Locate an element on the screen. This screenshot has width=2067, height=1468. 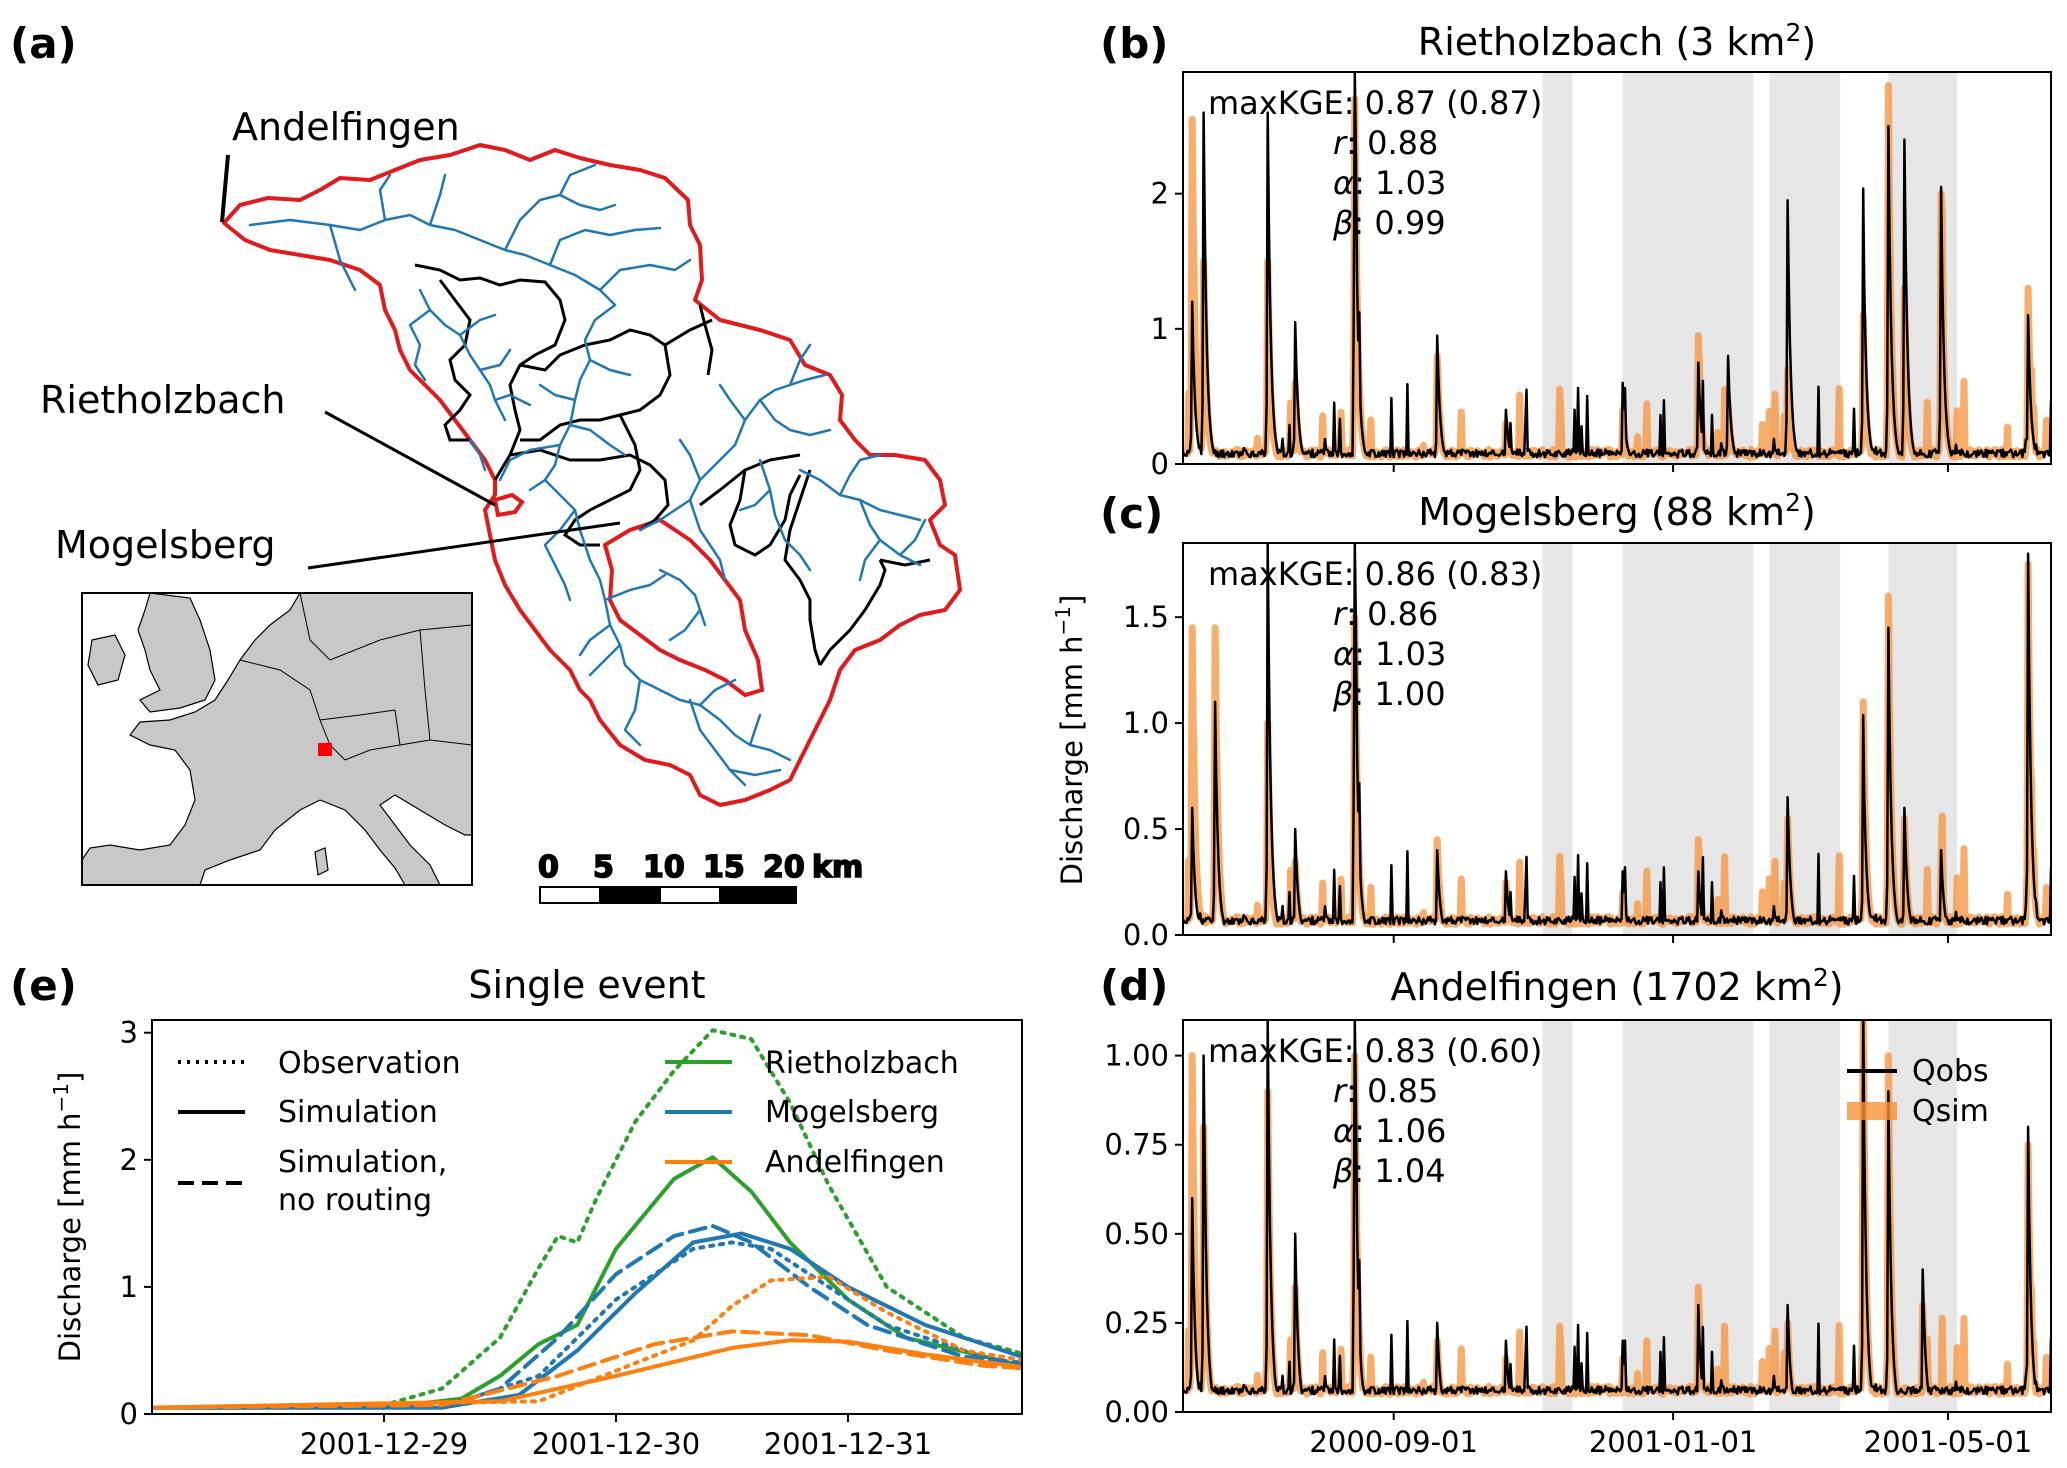
ytick-label: 1.5 is located at coordinates (1146, 617).